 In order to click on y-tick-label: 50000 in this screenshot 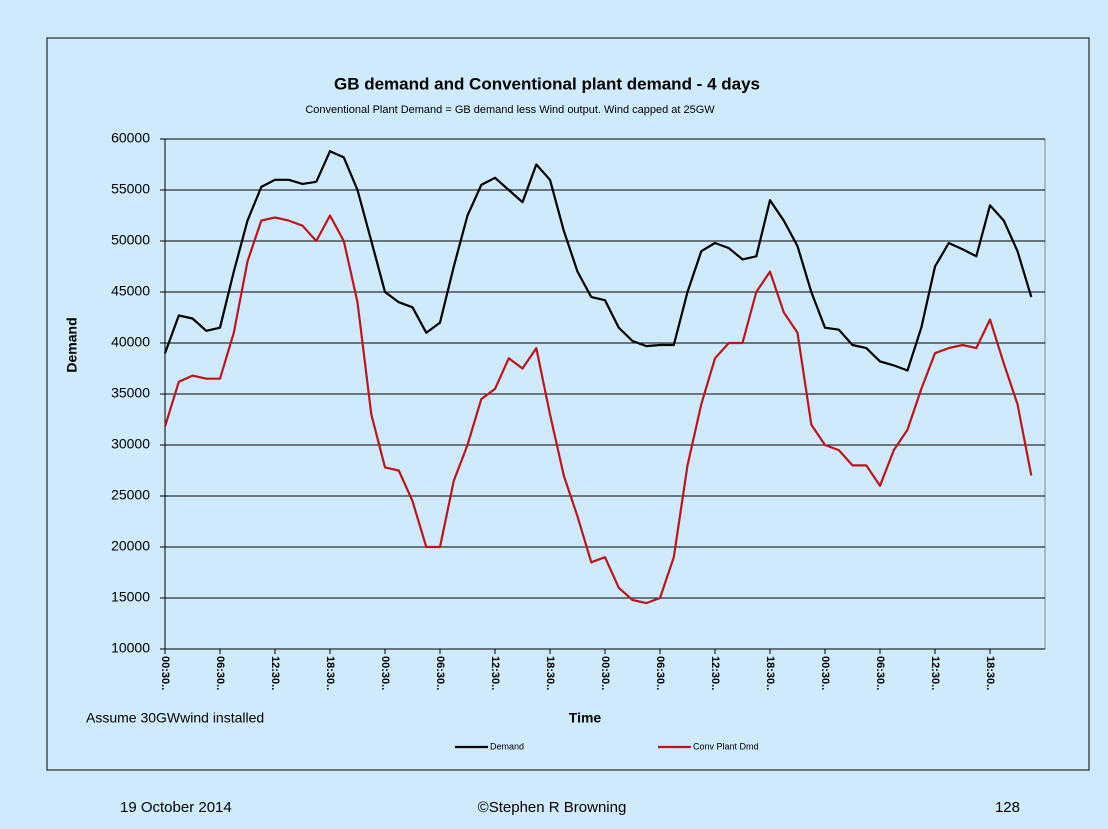, I will do `click(130, 240)`.